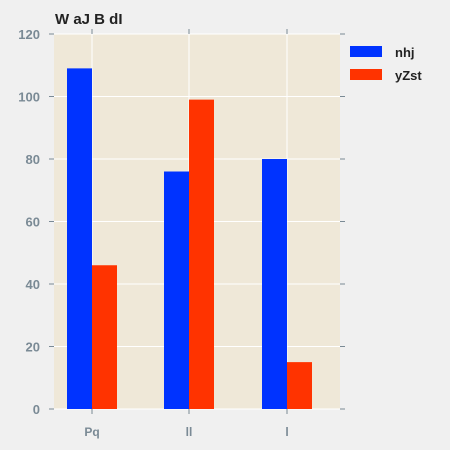 This screenshot has height=450, width=450. Describe the element at coordinates (189, 432) in the screenshot. I see `x-tick-label: ll` at that location.